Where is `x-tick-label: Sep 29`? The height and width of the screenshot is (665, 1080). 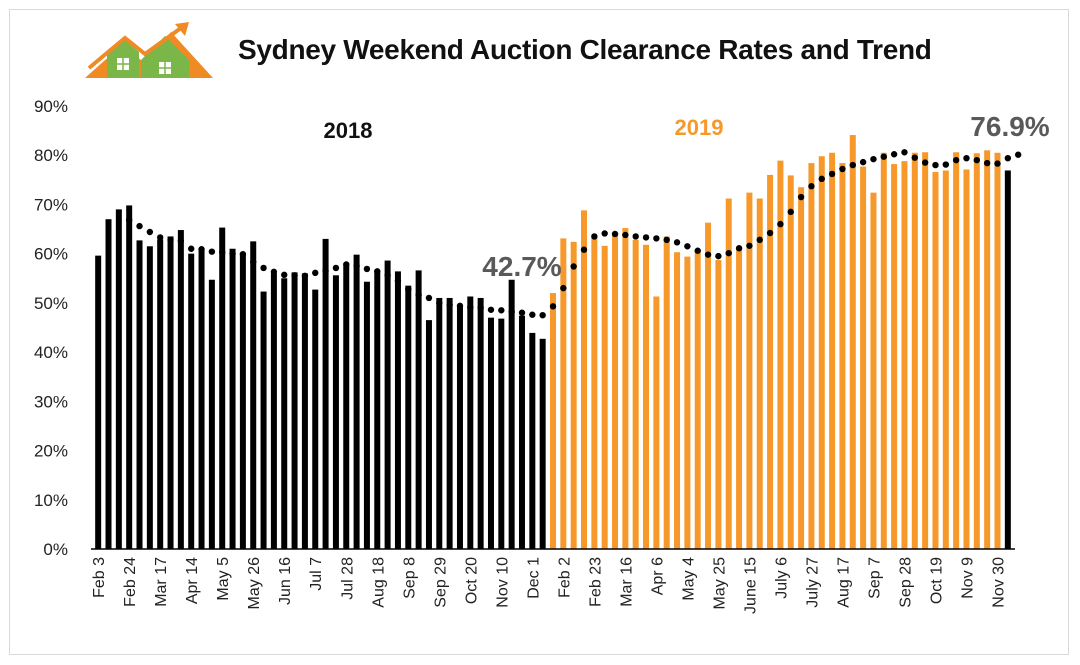 x-tick-label: Sep 29 is located at coordinates (440, 582).